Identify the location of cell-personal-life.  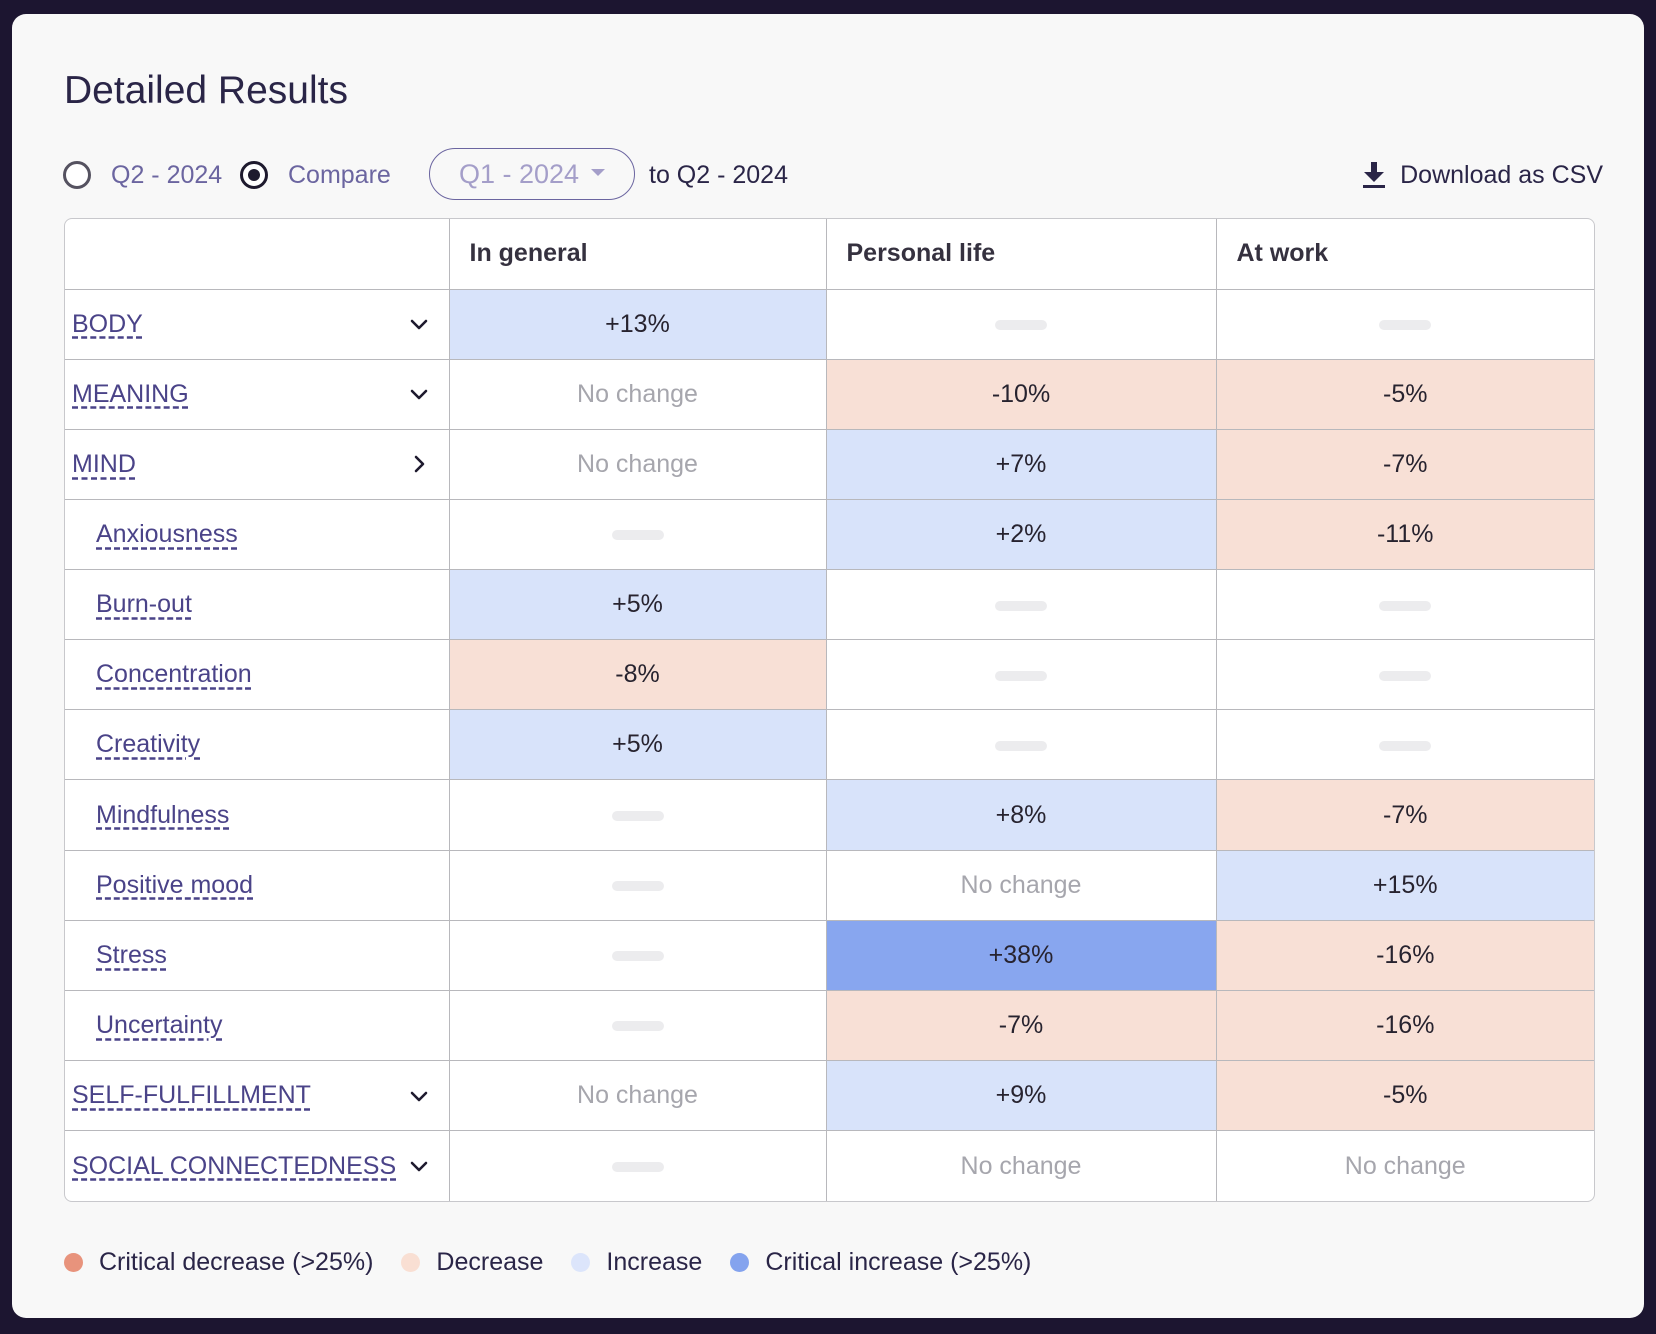
(1021, 324).